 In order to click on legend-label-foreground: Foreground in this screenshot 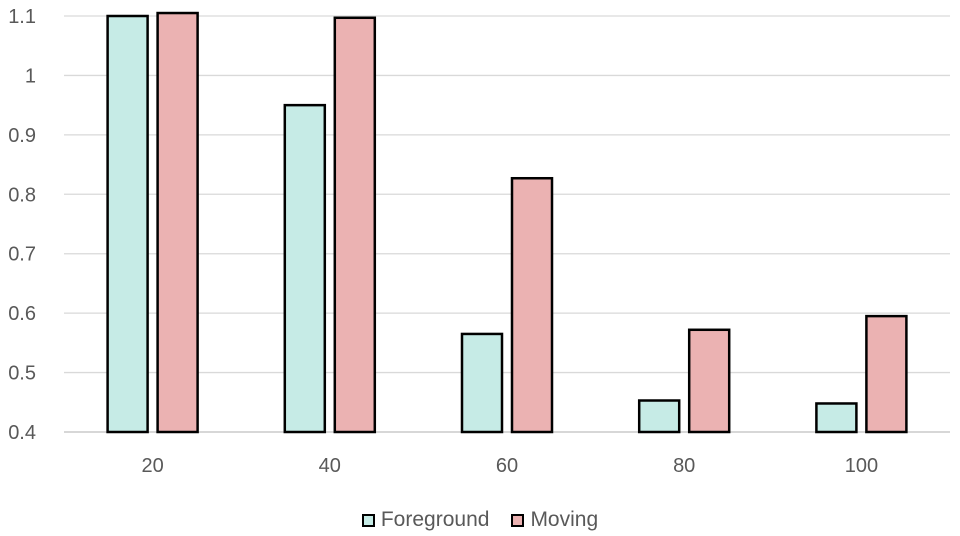, I will do `click(435, 519)`.